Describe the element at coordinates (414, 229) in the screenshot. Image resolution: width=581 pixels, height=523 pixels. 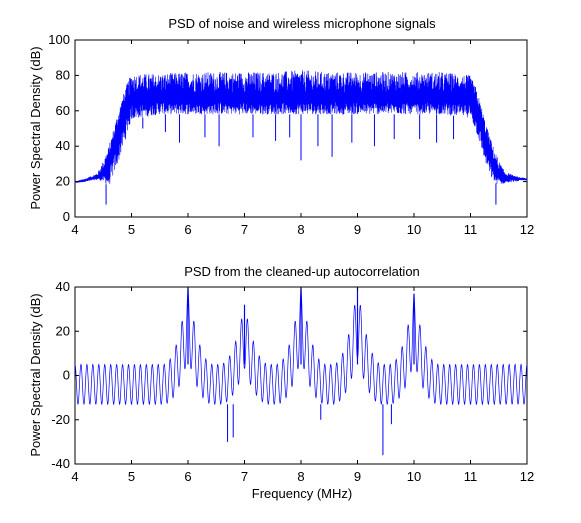
I see `top-x-tick-label: 10` at that location.